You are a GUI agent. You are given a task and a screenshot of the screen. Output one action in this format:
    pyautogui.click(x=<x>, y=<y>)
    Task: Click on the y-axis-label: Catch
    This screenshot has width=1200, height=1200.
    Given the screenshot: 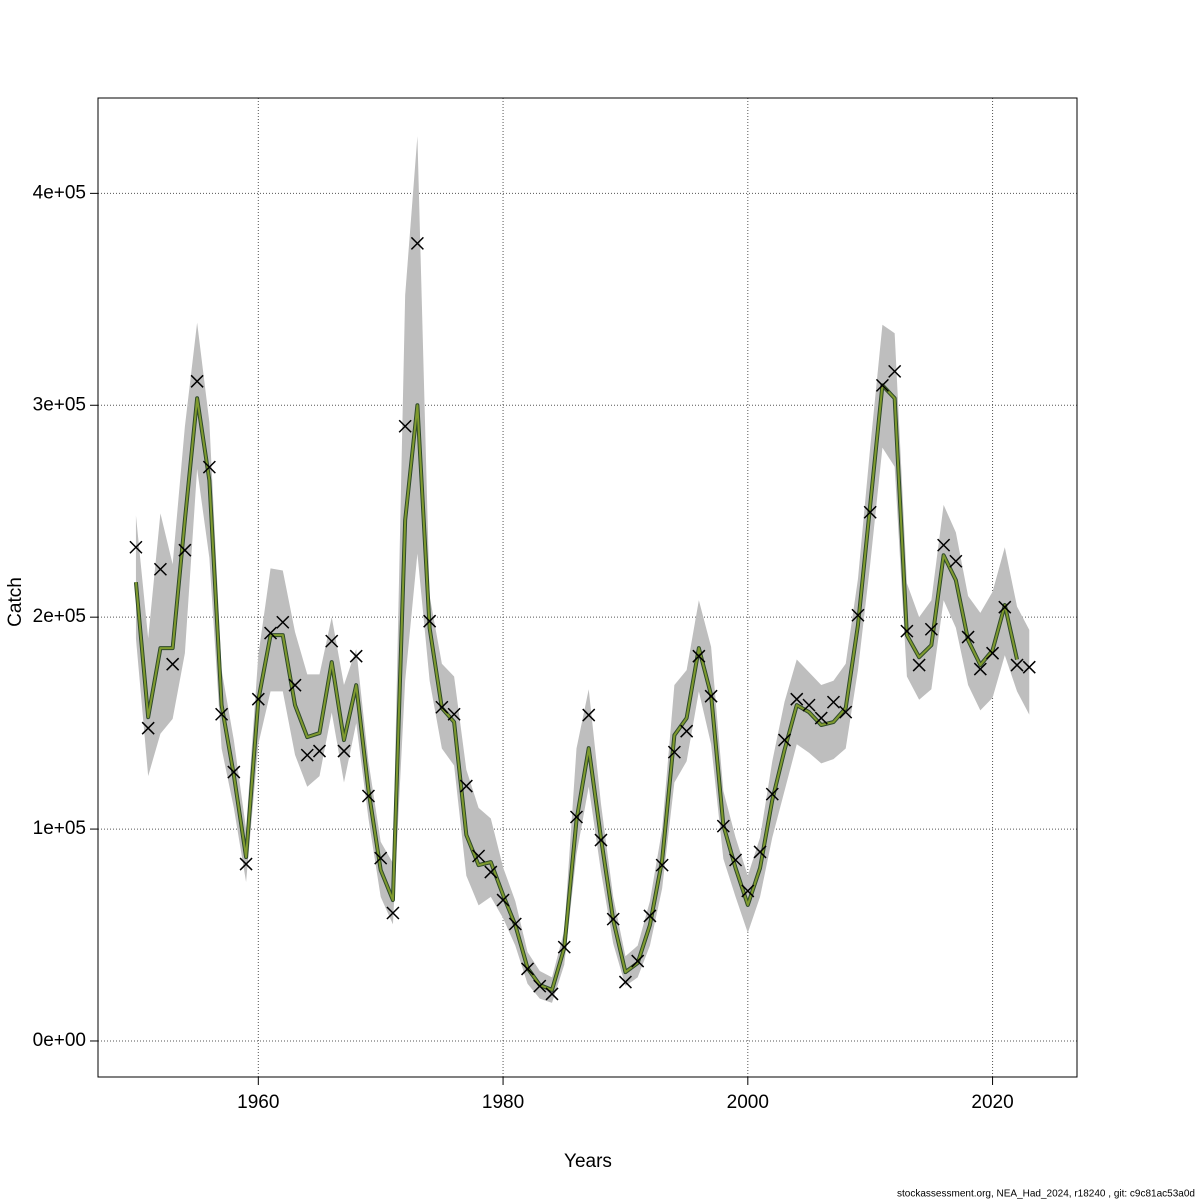 What is the action you would take?
    pyautogui.click(x=15, y=602)
    